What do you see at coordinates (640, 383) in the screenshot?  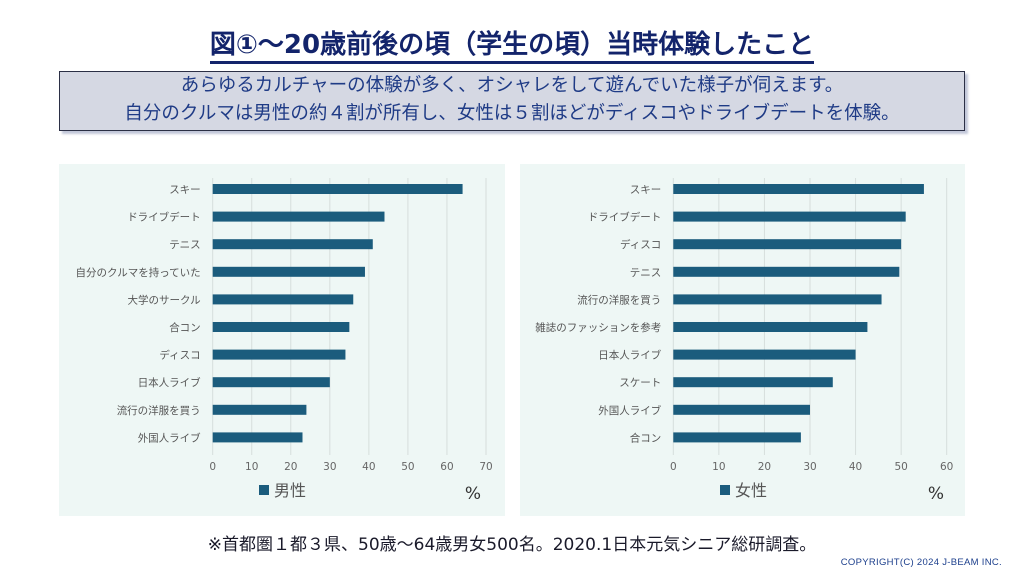 I see `category-label: スケート` at bounding box center [640, 383].